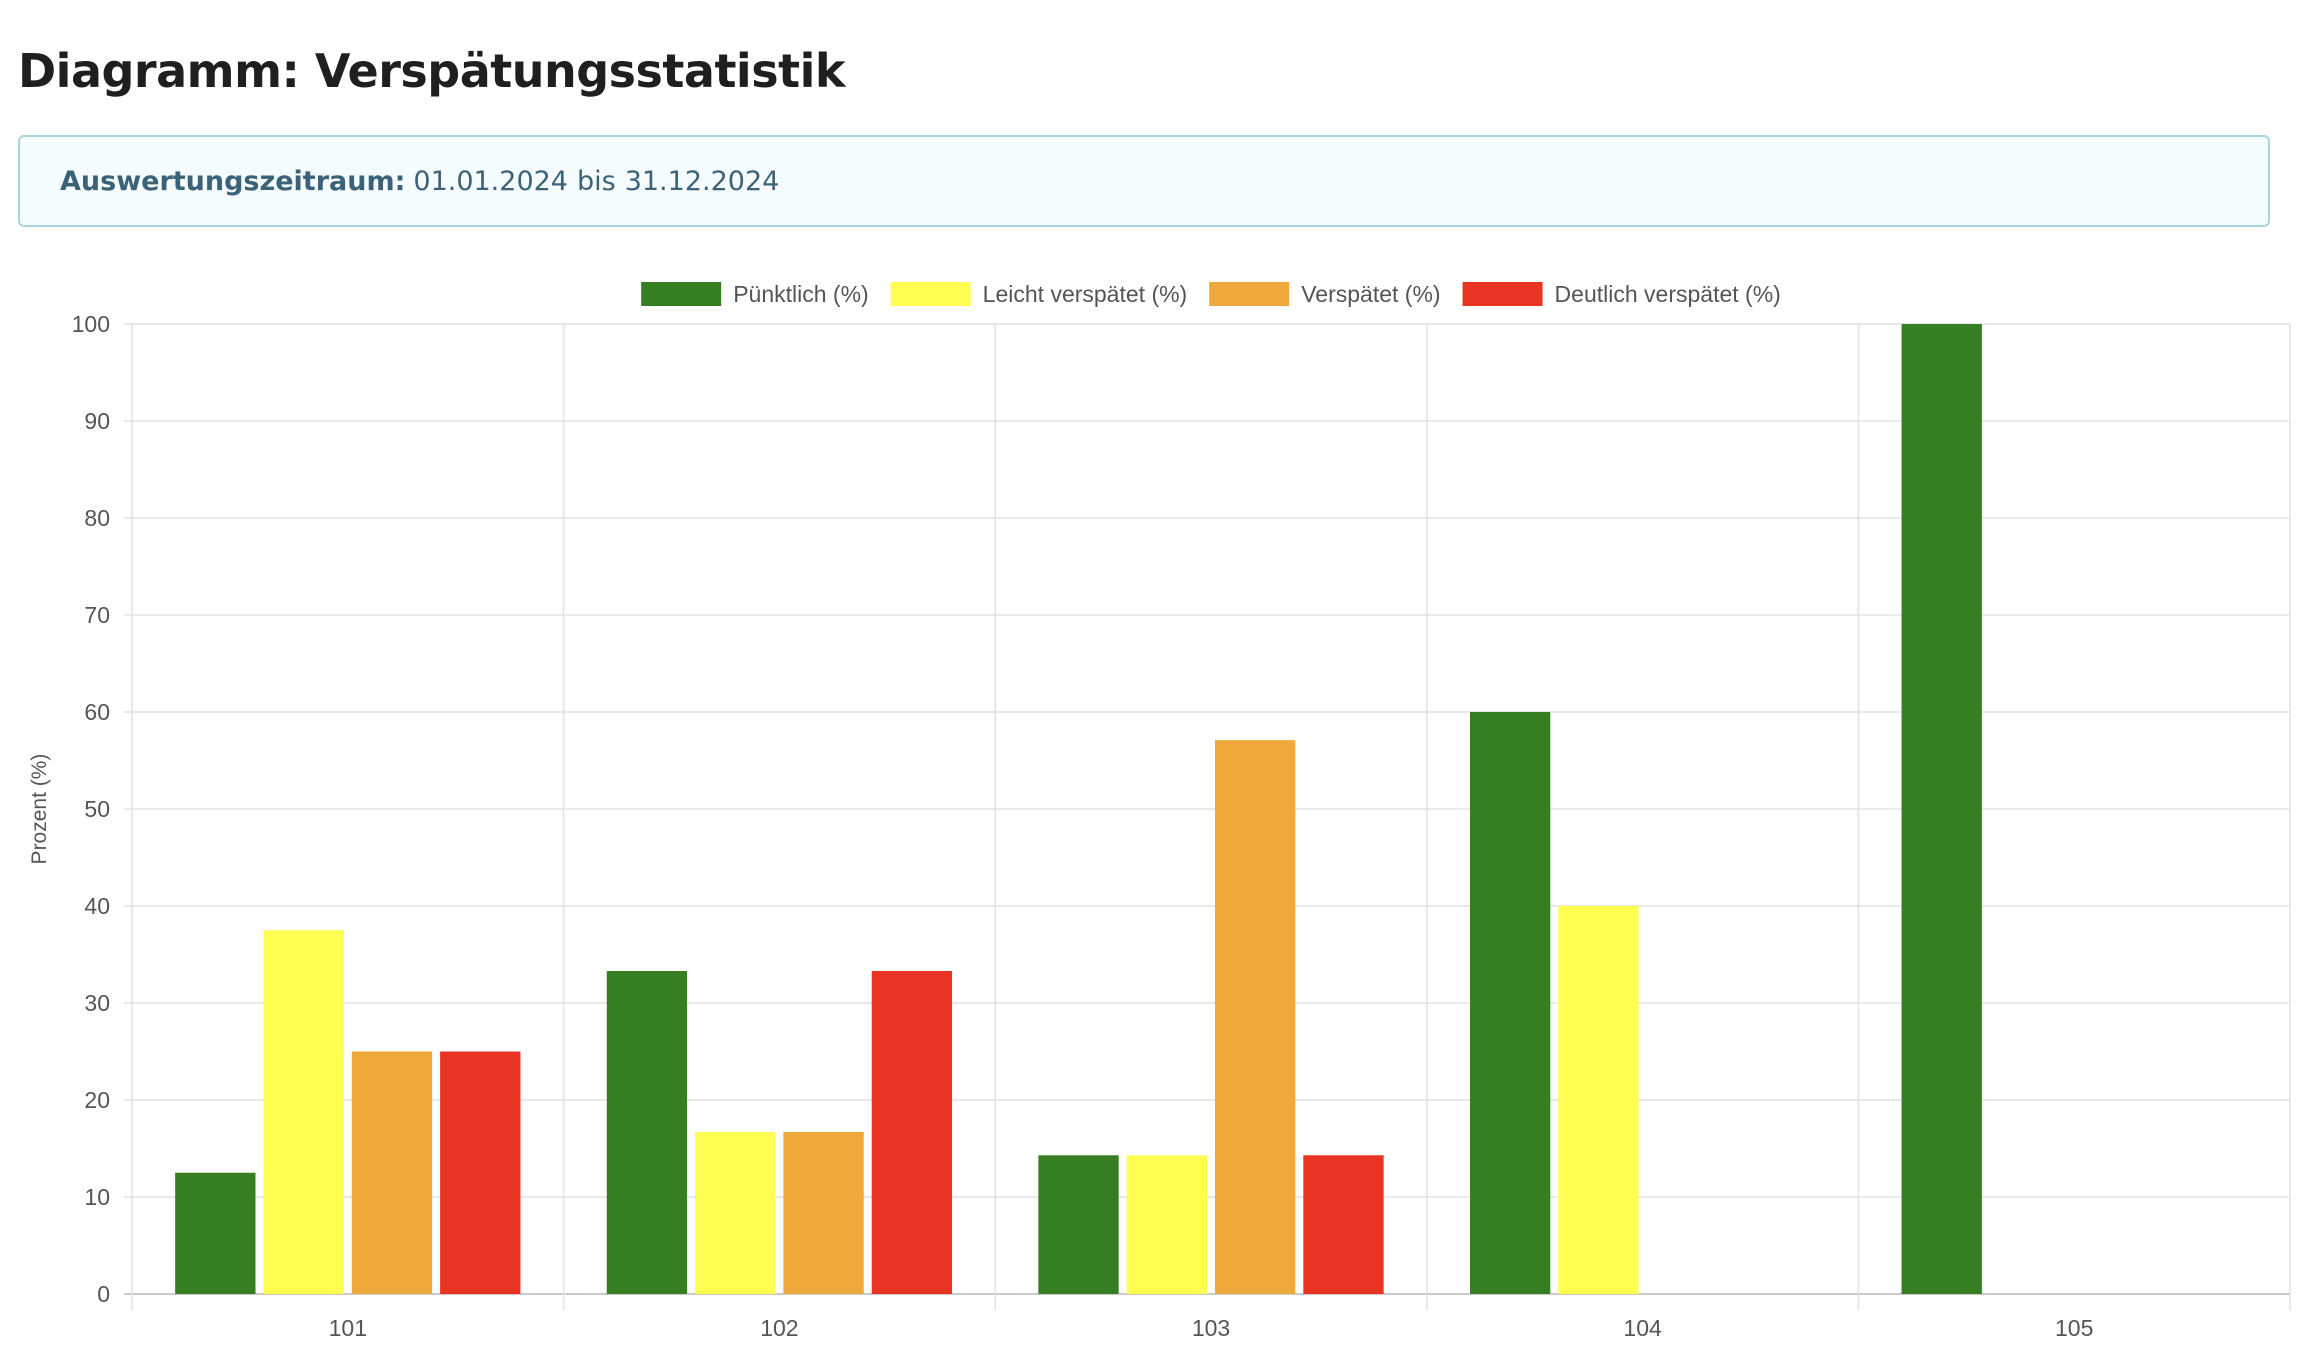  Describe the element at coordinates (1211, 1328) in the screenshot. I see `x-tick-label: 103` at that location.